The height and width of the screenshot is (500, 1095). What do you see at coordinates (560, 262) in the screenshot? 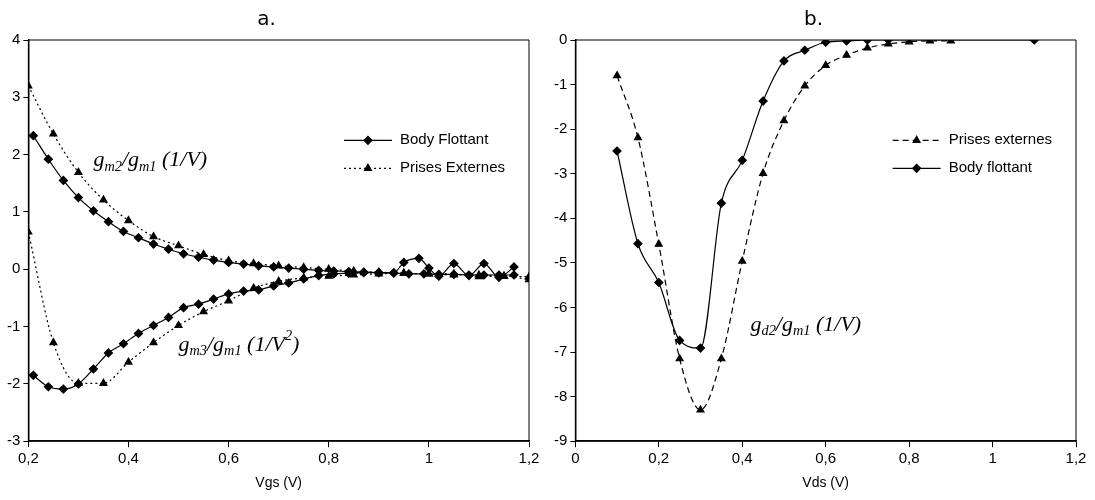
I see `y-tick-label: -5` at bounding box center [560, 262].